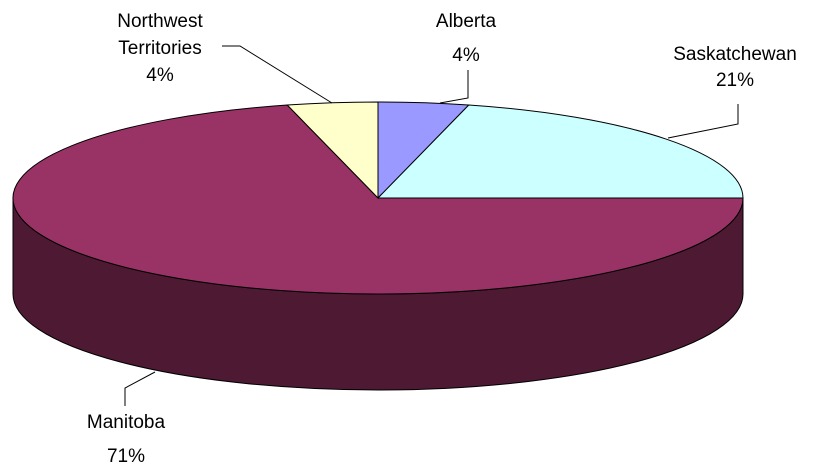 The height and width of the screenshot is (470, 822). Describe the element at coordinates (277, 74) in the screenshot. I see `leader-line-northwest-territories` at that location.